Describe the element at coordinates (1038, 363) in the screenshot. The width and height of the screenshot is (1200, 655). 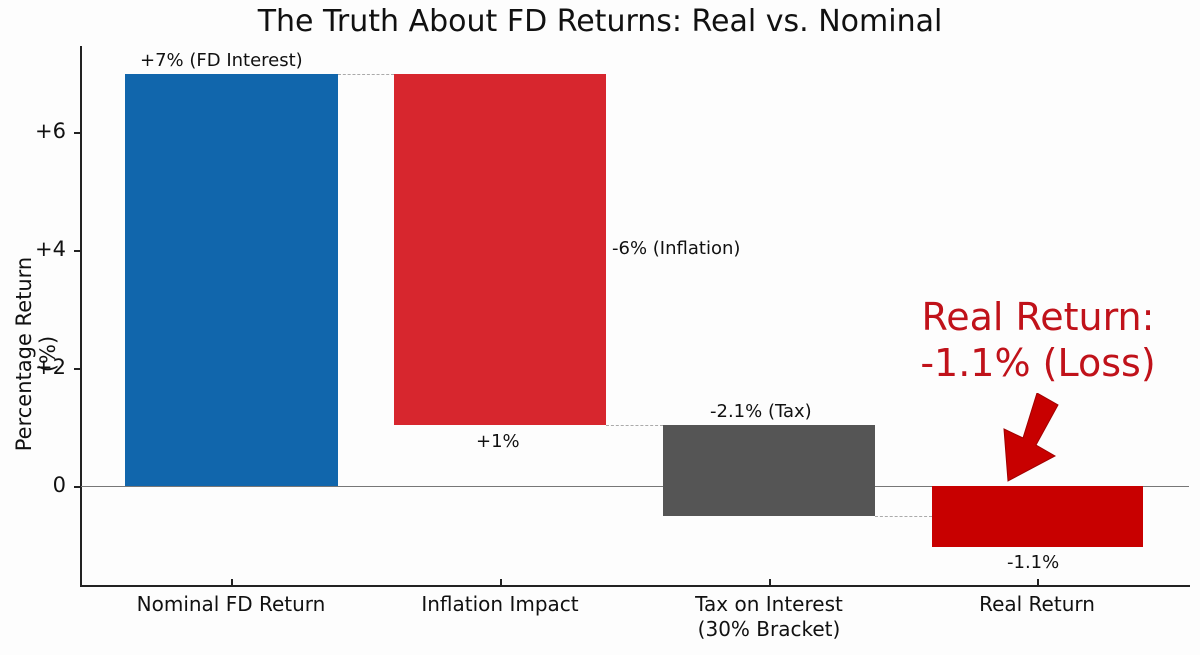
I see `callout-line2: -1.1% (Loss)` at that location.